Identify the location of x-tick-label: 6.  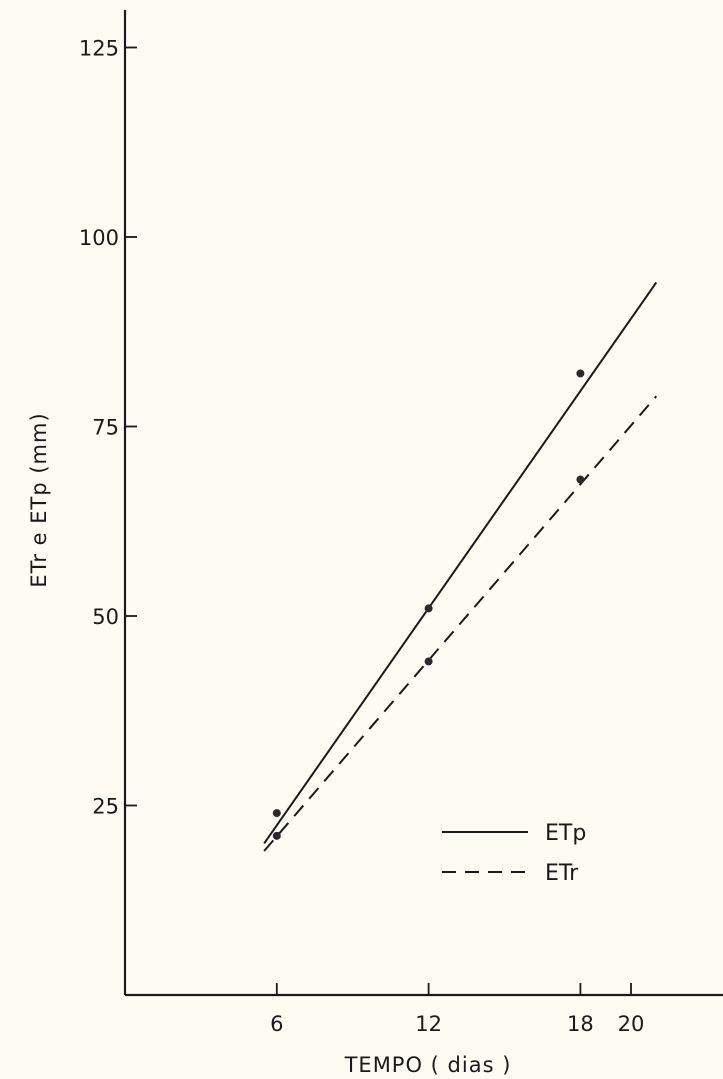
(276, 1024).